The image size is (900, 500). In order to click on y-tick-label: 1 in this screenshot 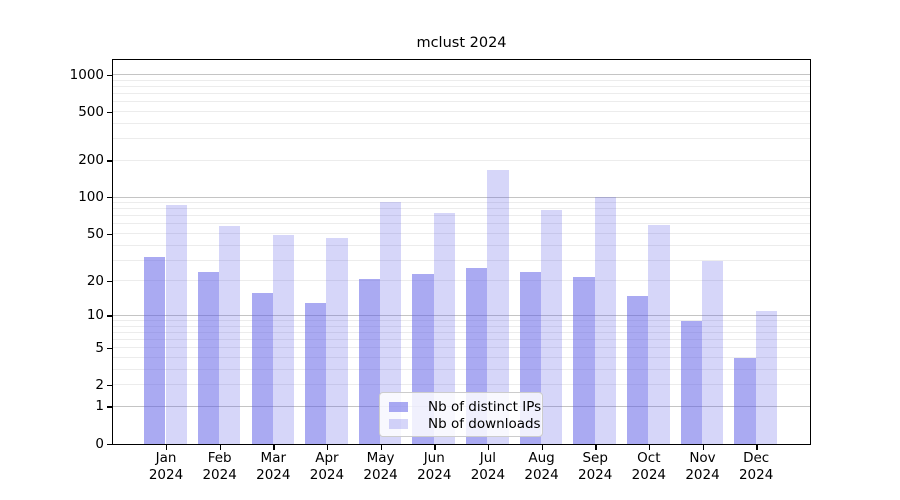, I will do `click(99, 406)`.